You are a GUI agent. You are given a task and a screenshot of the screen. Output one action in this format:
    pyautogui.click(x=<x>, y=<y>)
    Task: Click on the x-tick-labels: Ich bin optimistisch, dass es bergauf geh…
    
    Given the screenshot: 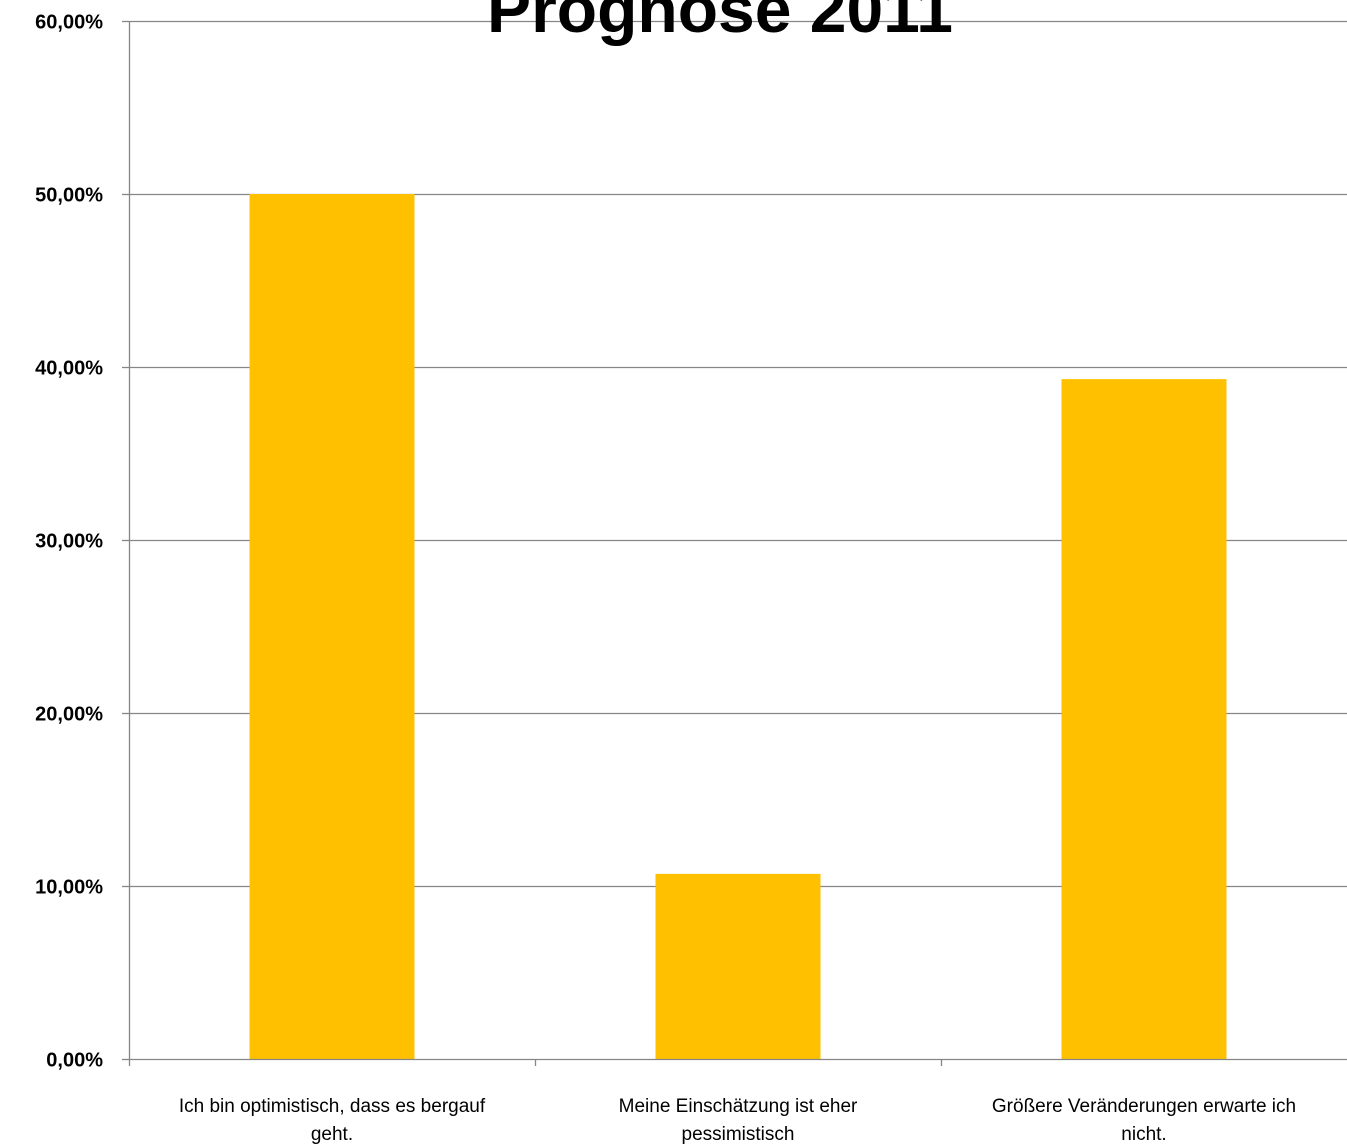 What is the action you would take?
    pyautogui.click(x=737, y=1120)
    